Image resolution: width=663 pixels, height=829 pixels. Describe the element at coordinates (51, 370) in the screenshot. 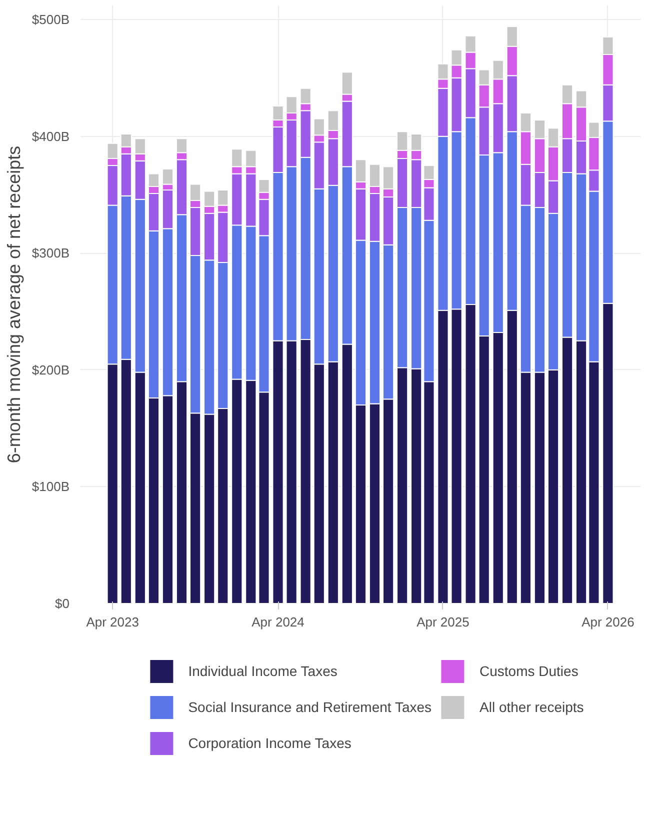

I see `y-tick-label: $200B` at that location.